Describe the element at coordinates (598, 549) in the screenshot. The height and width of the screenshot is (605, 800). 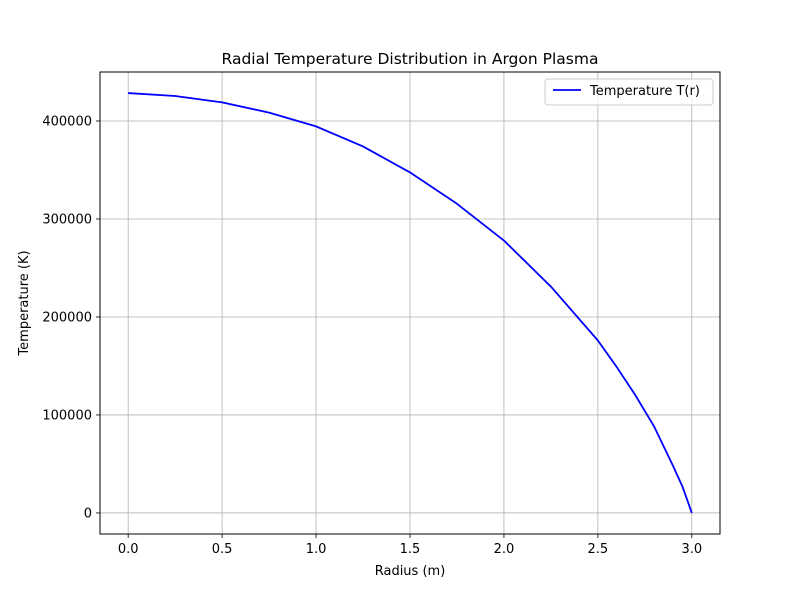
I see `x-tick-label: 2.5` at that location.